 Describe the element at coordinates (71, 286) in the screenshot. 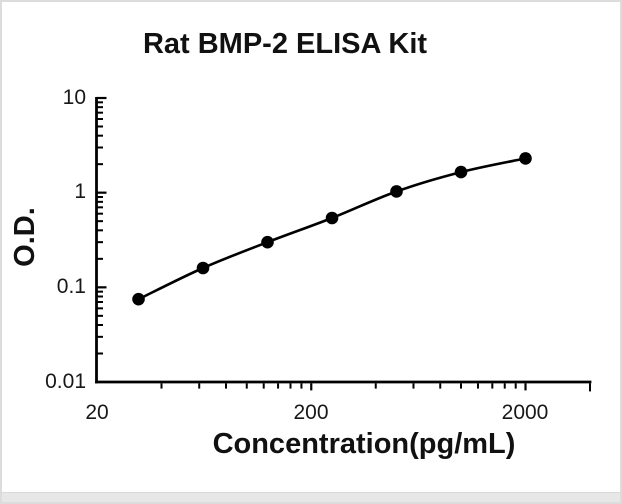

I see `y-tick-label-0.1: 0.1` at that location.